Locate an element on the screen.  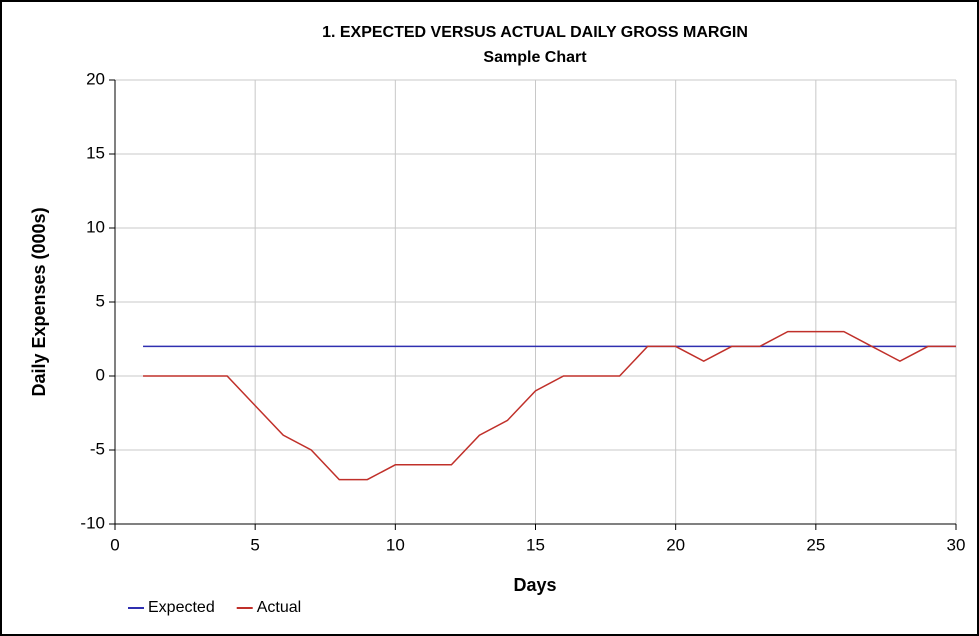
y-tick-label: 20 is located at coordinates (95, 78).